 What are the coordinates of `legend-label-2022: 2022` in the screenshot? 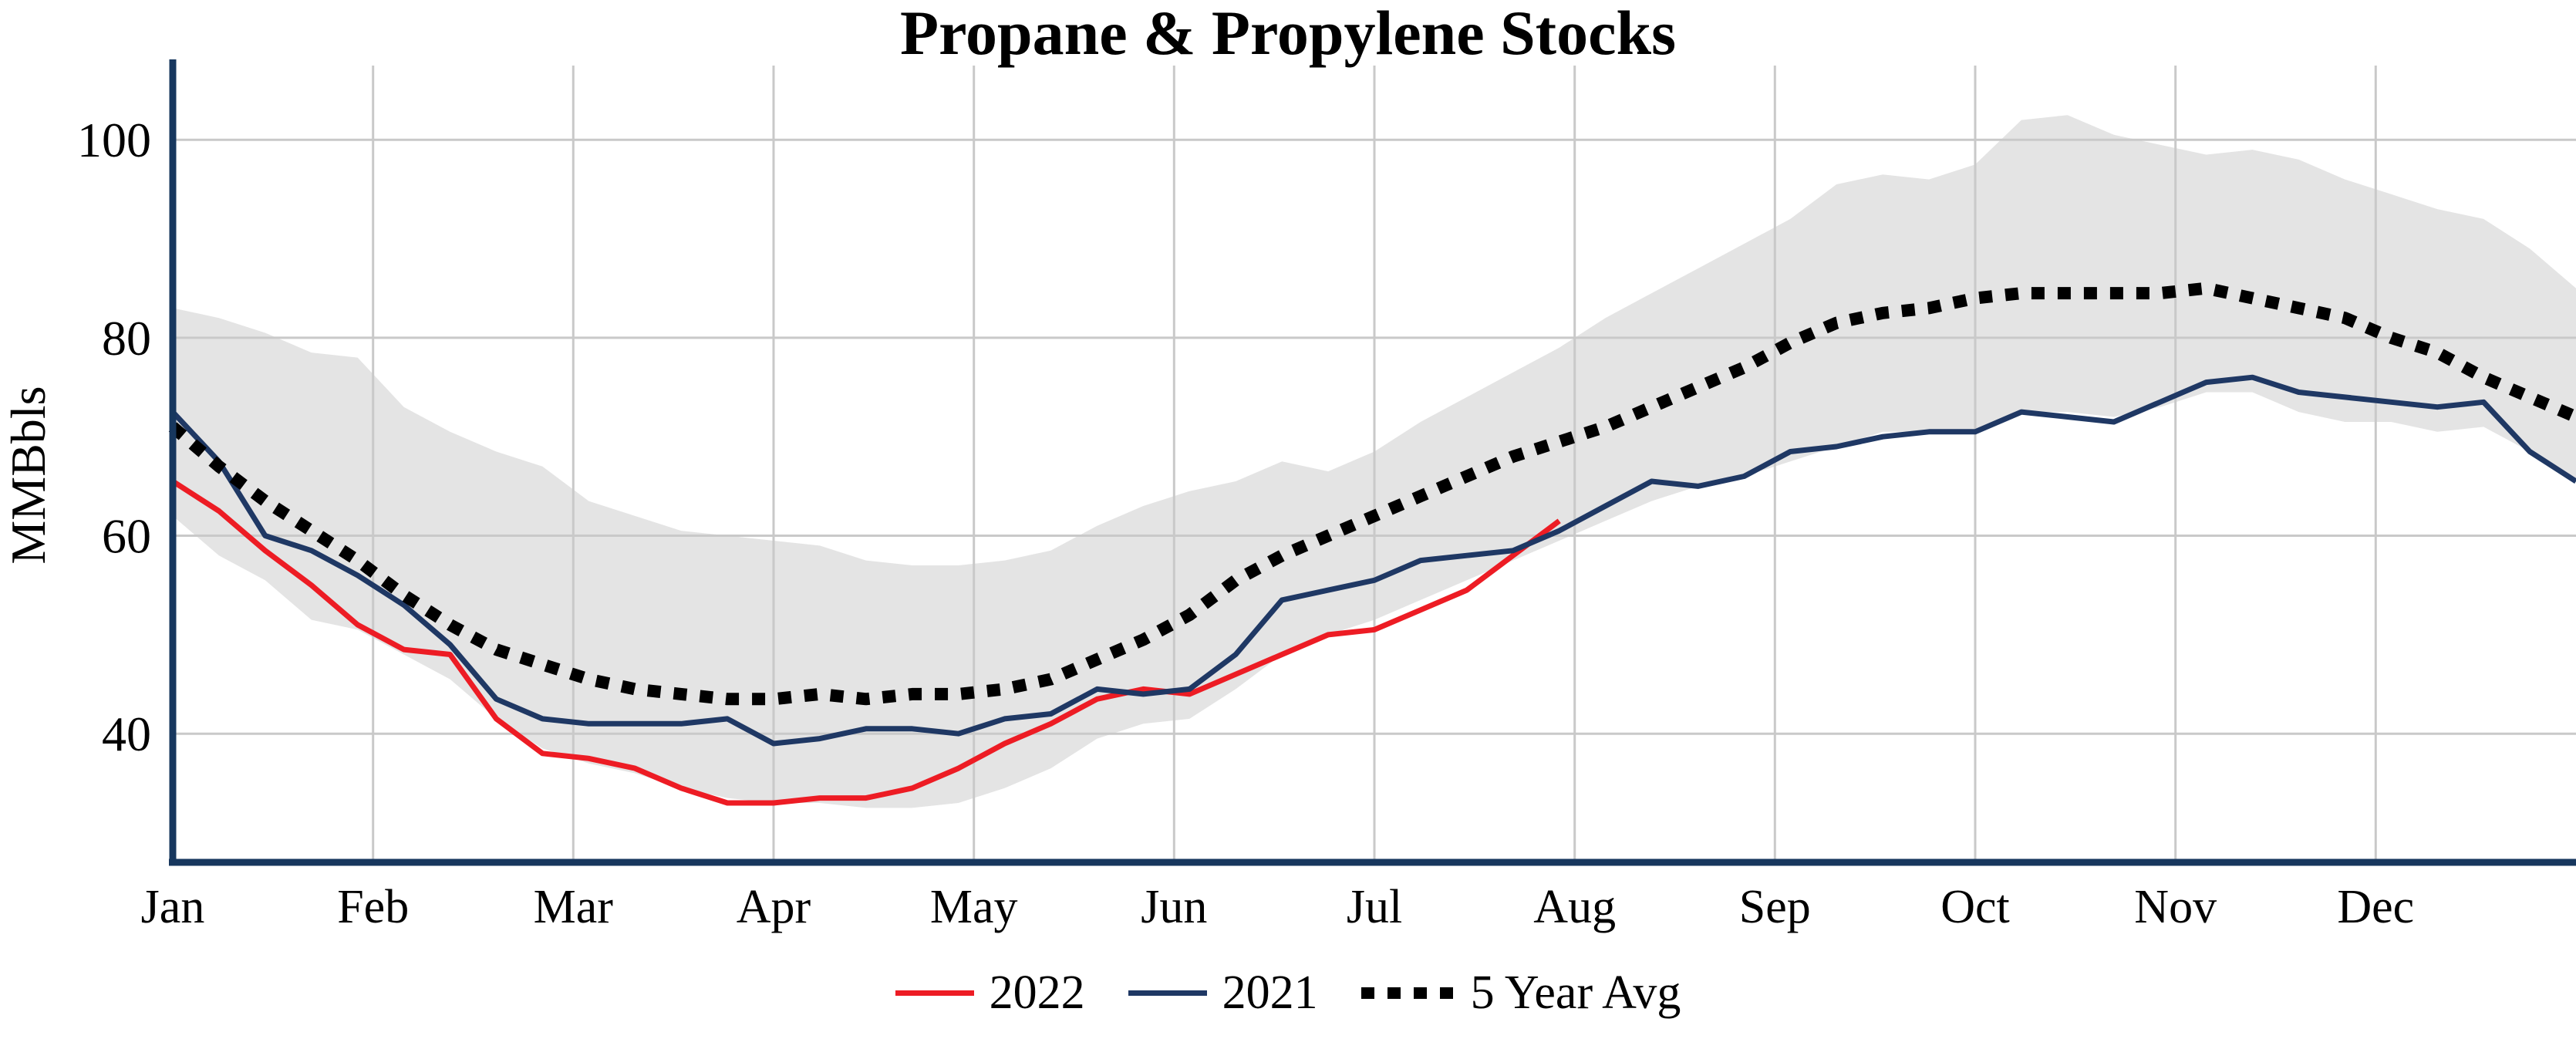 It's located at (1037, 993).